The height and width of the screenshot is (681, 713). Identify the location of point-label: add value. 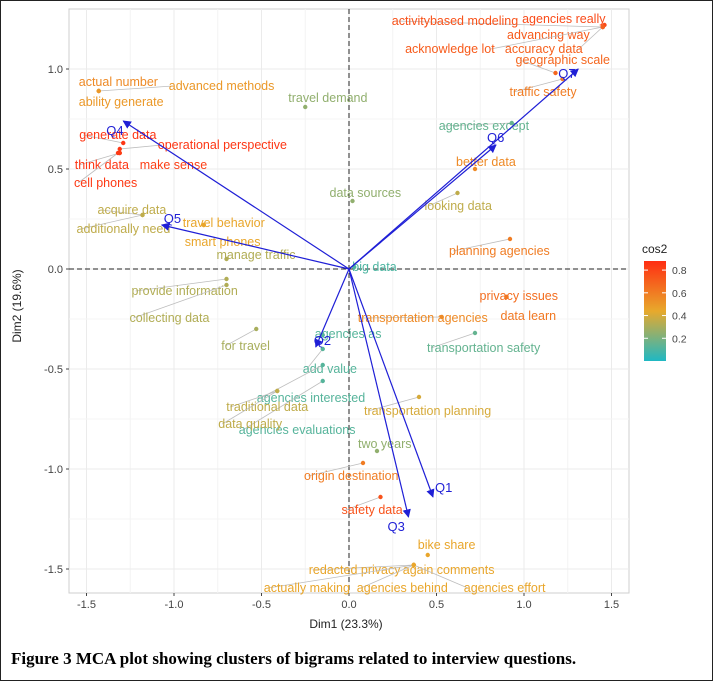
(330, 369).